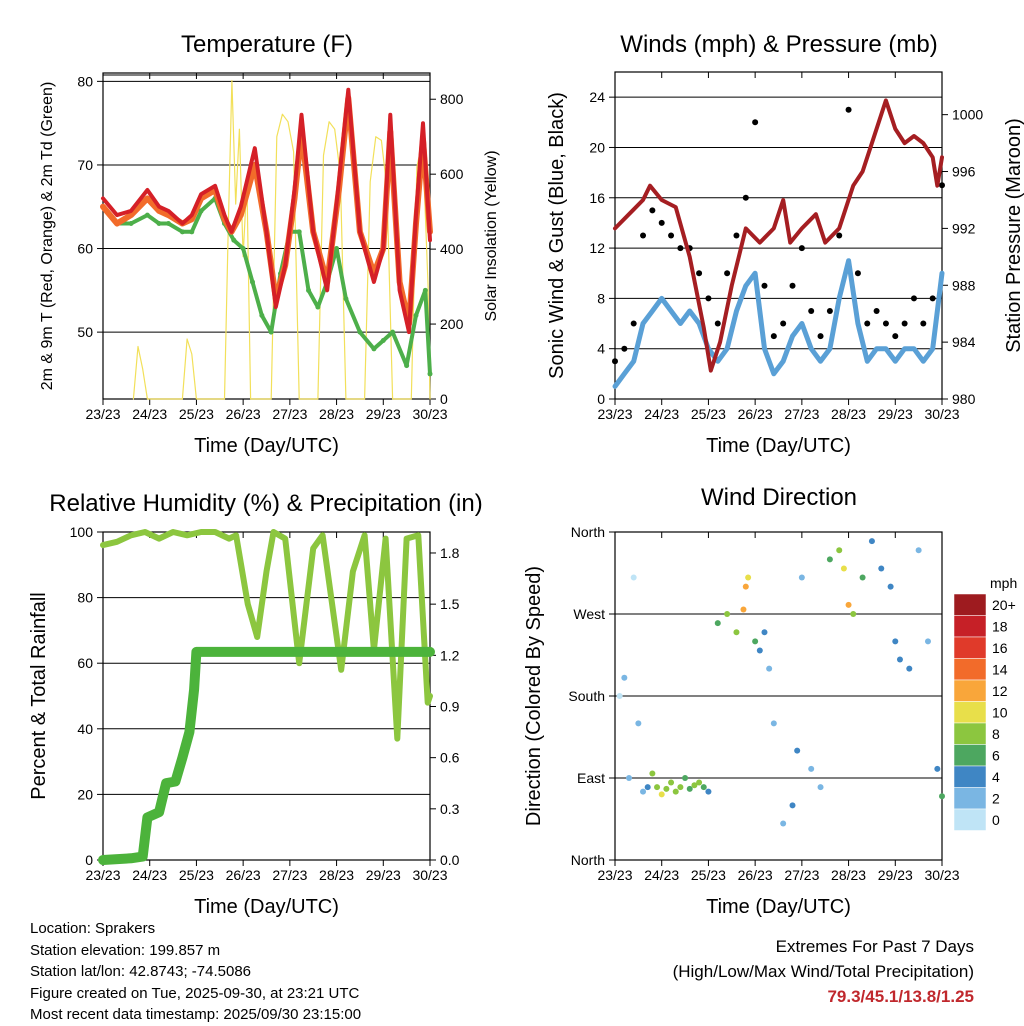 This screenshot has width=1024, height=1026. I want to click on plot-frame, so click(778, 235).